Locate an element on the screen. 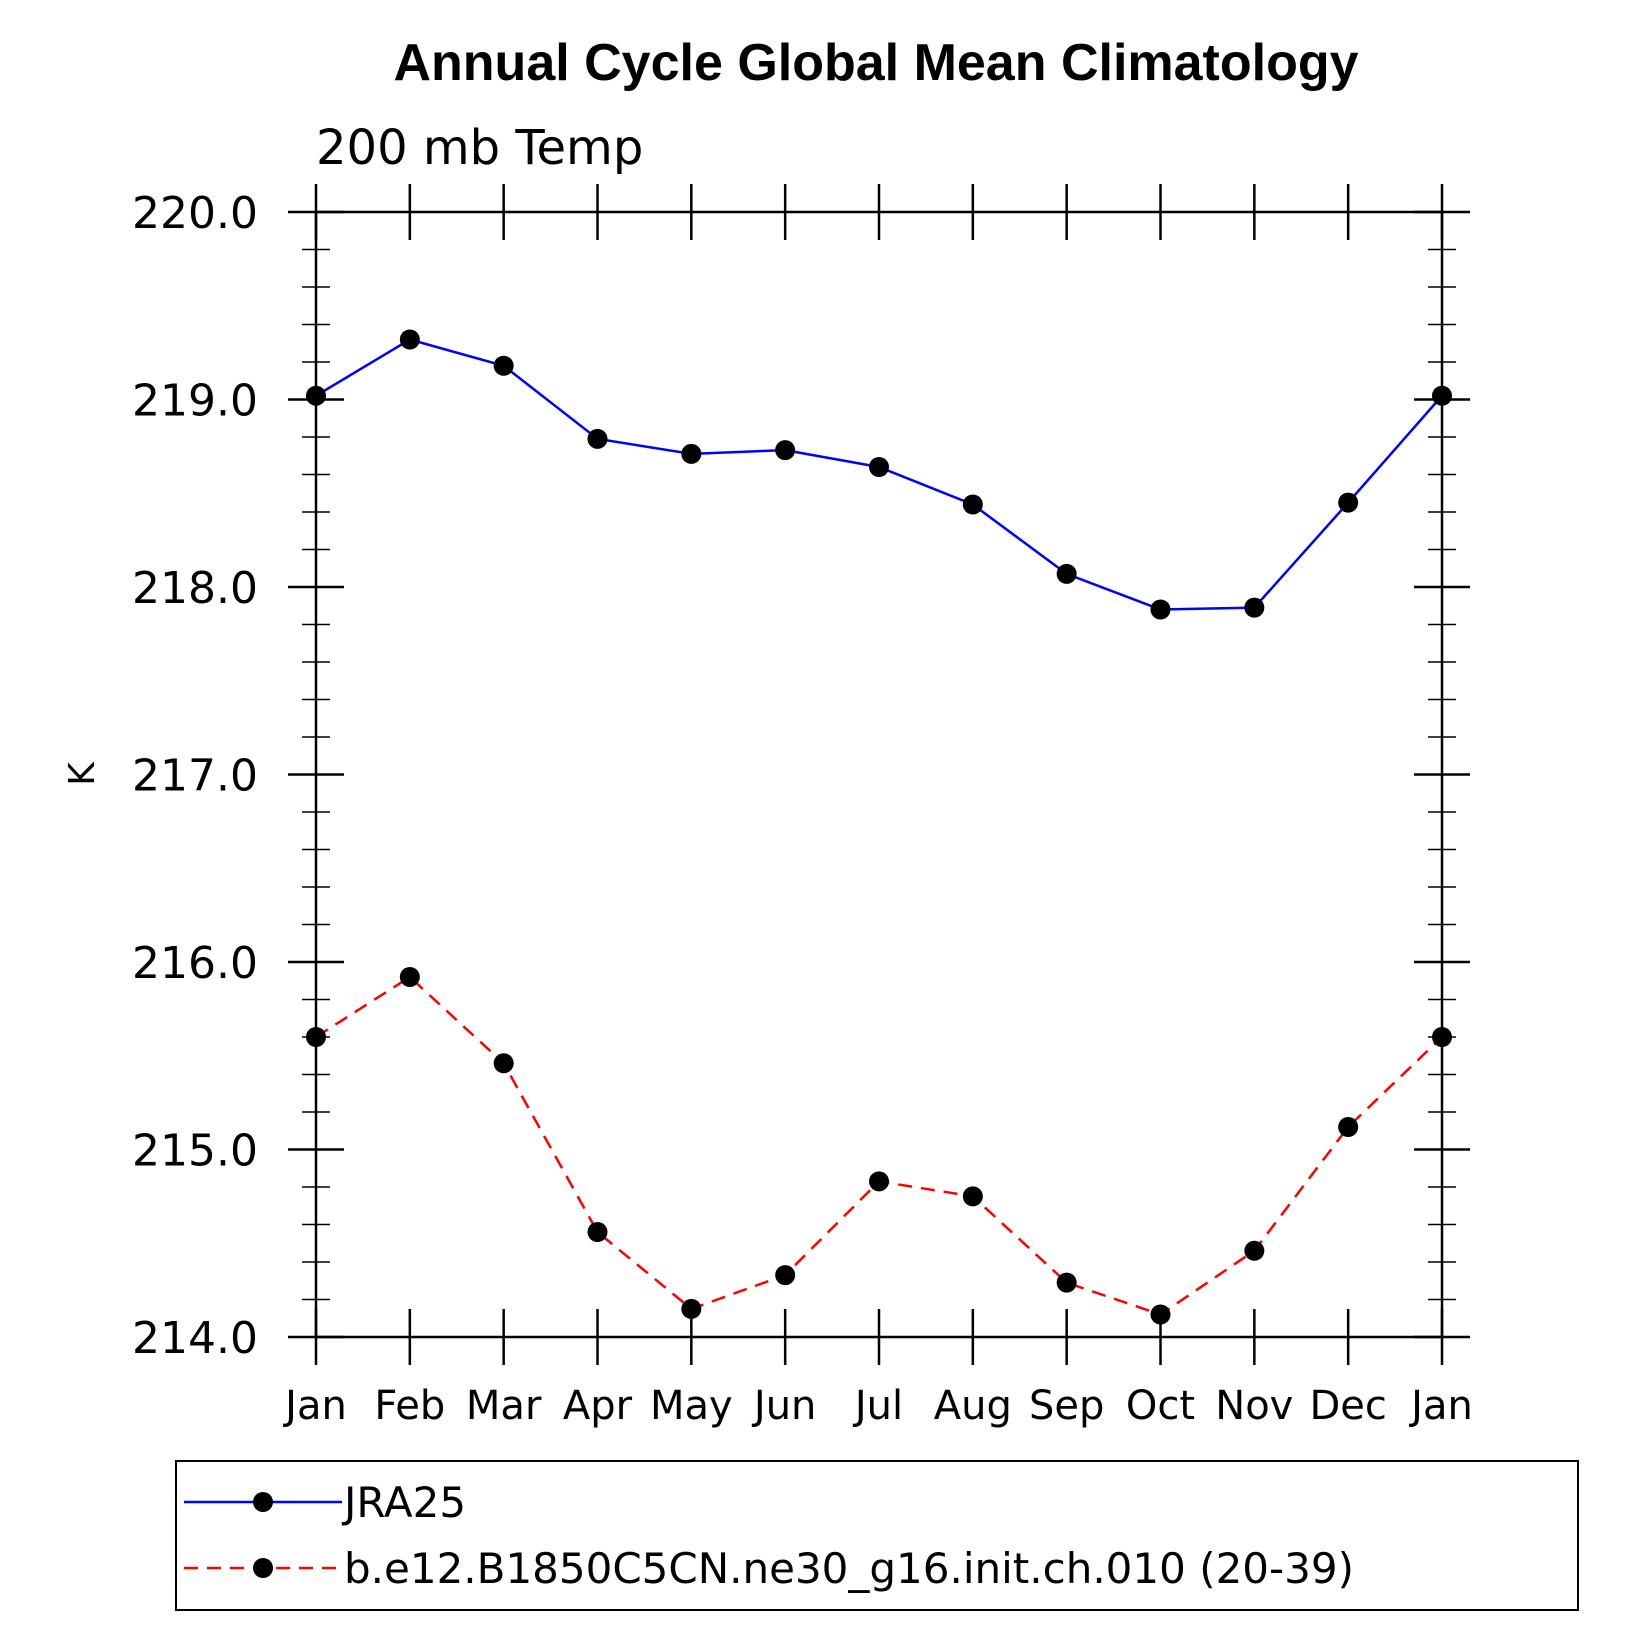  y-tick-label: 220.0 is located at coordinates (195, 213).